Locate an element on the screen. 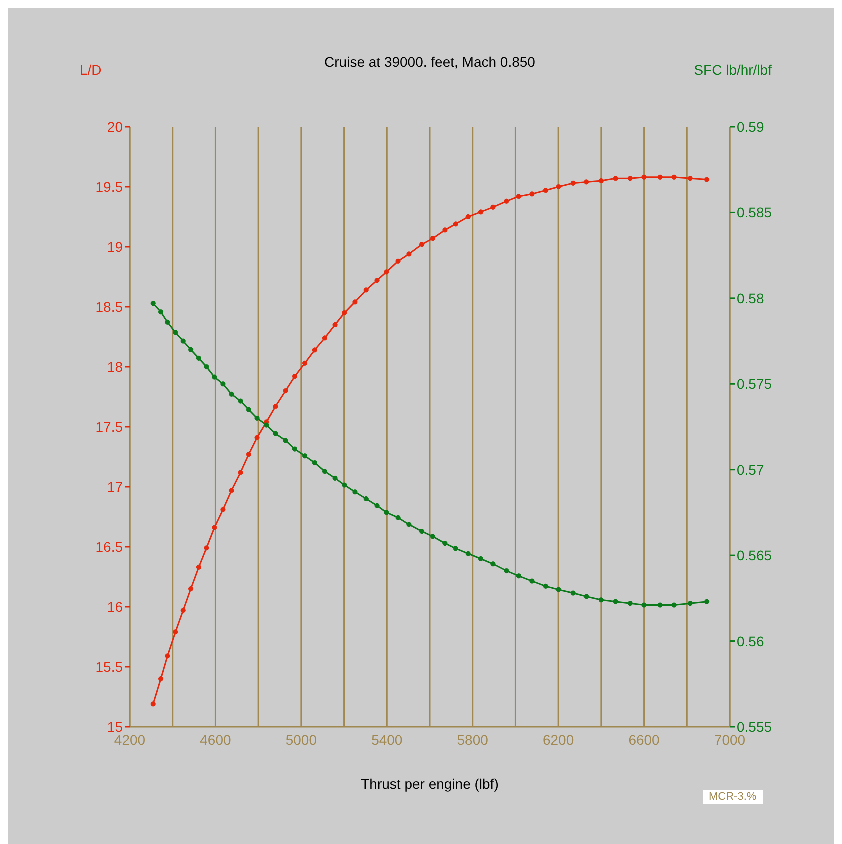 The width and height of the screenshot is (842, 844). y2-tick-label: 0.565 is located at coordinates (754, 556).